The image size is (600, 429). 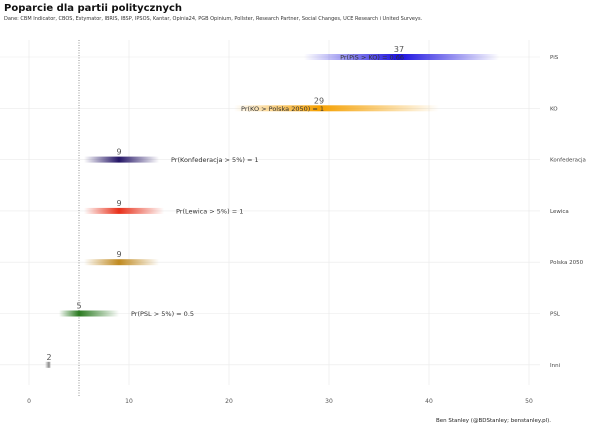 What do you see at coordinates (129, 401) in the screenshot?
I see `x-tick-label: 10` at bounding box center [129, 401].